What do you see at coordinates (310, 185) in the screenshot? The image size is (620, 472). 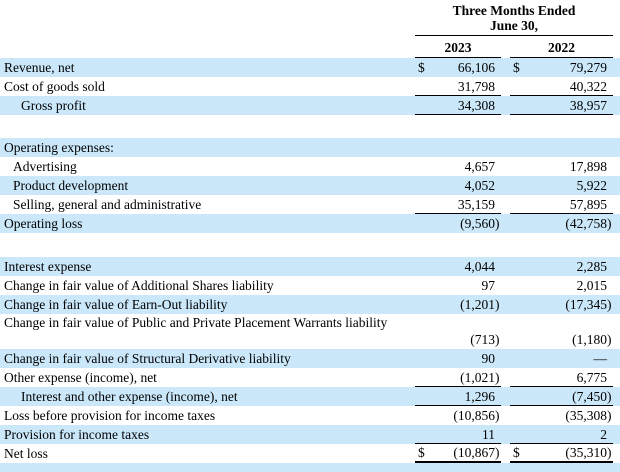 I see `table-row: Product development 4,052 5,922` at bounding box center [310, 185].